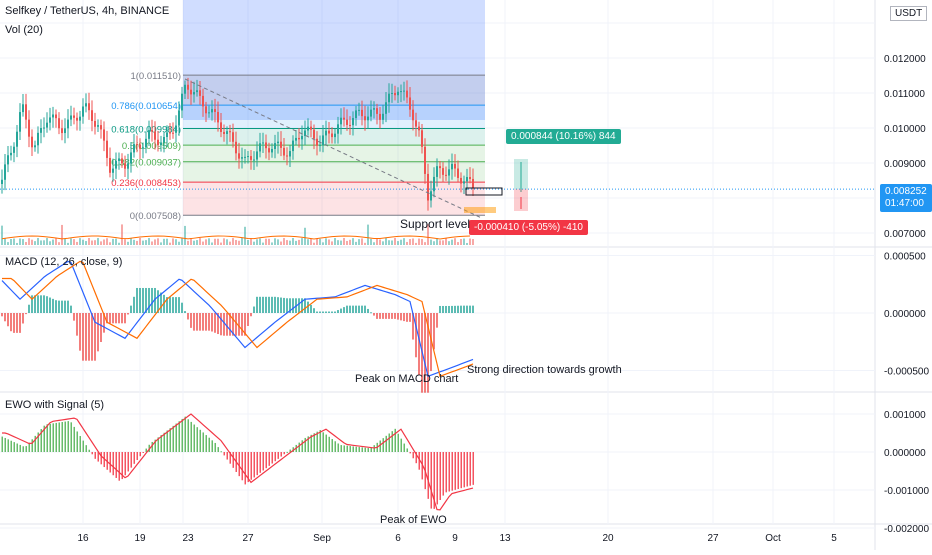  What do you see at coordinates (237, 319) in the screenshot?
I see `macd-line` at bounding box center [237, 319].